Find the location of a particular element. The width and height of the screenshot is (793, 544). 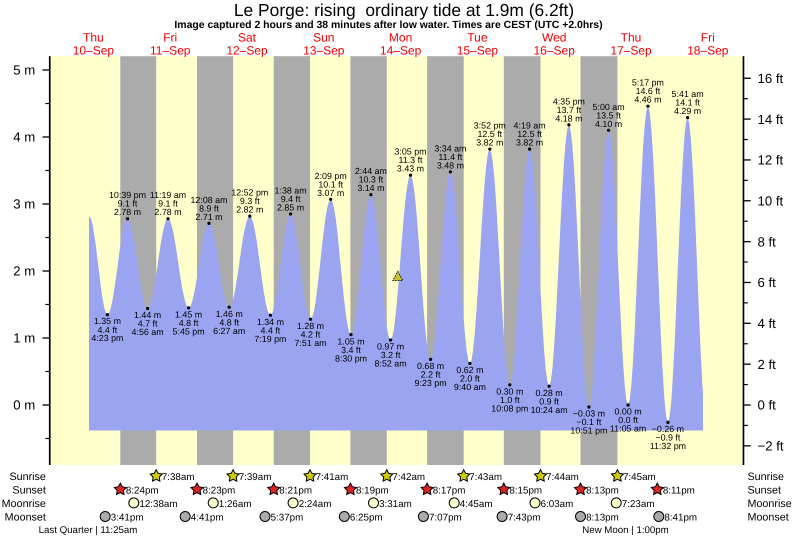

svg-text: 6 ft is located at coordinates (767, 282).